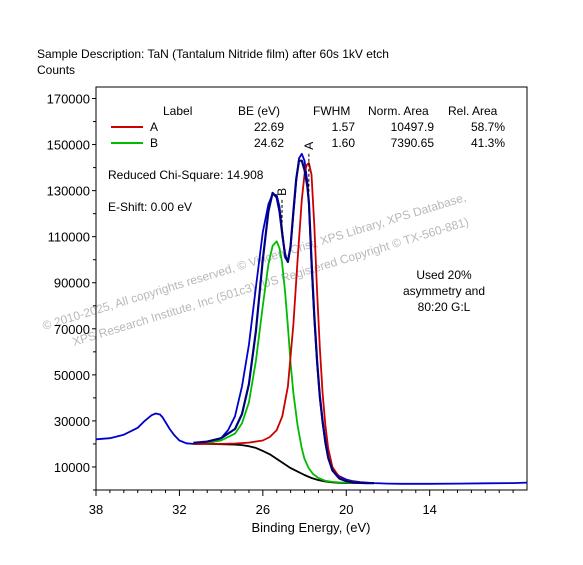 This screenshot has height=565, width=583. What do you see at coordinates (263, 509) in the screenshot?
I see `x-tick-label: 26` at bounding box center [263, 509].